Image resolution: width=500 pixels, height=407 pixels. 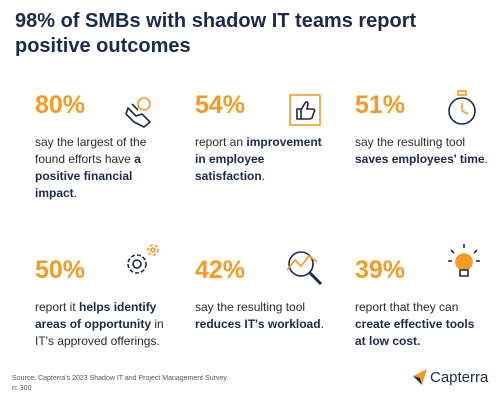 What do you see at coordinates (380, 270) in the screenshot?
I see `stat-percent: 39%` at bounding box center [380, 270].